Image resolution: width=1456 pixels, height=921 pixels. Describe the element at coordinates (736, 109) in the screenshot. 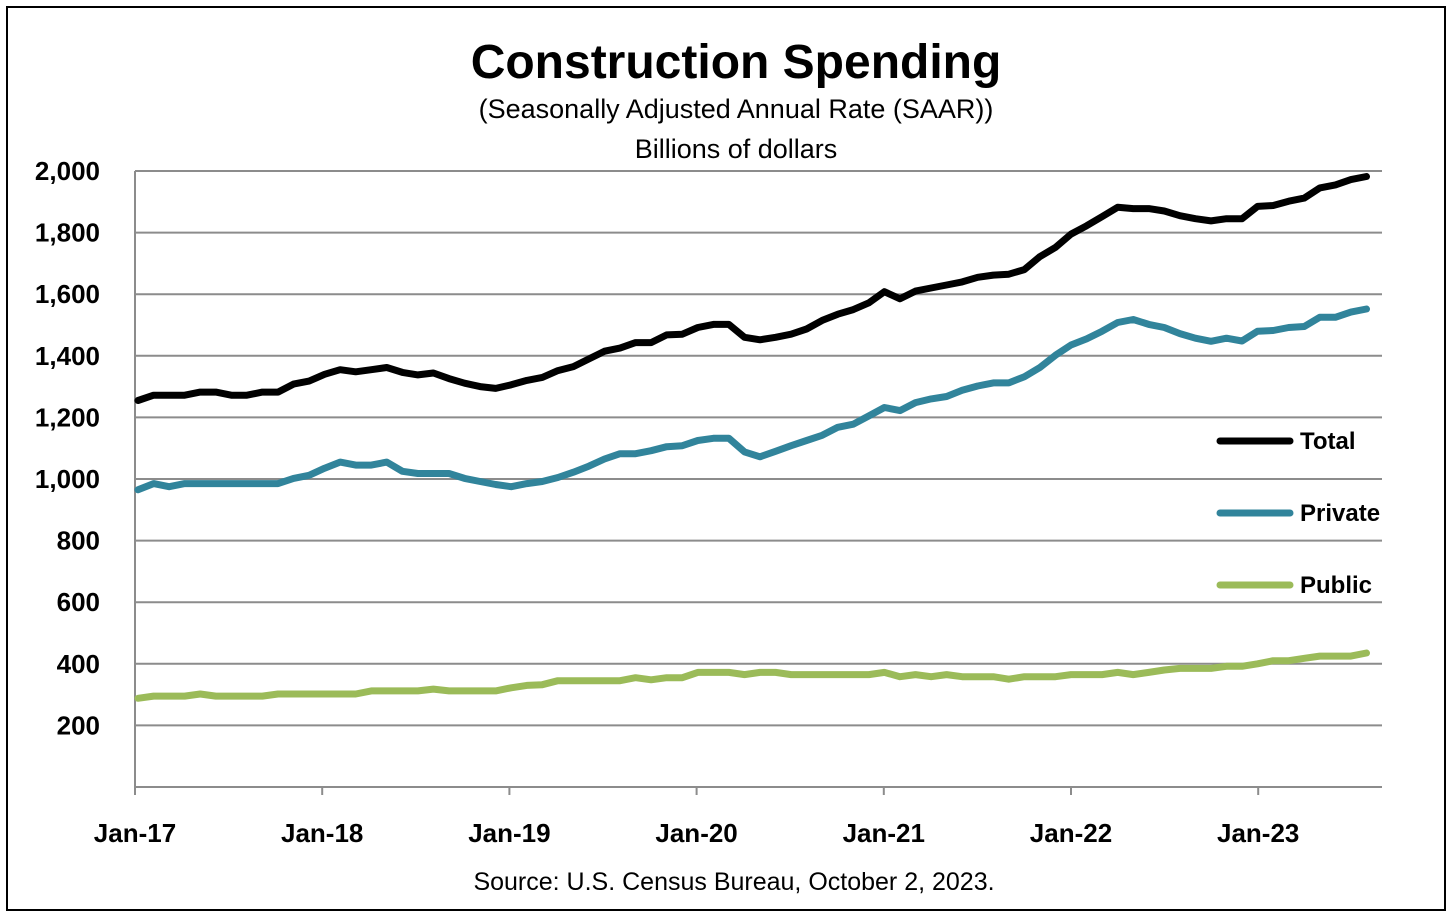

I see `chart-subtitle: (Seasonally Adjusted Annual Rate (SAAR))` at that location.